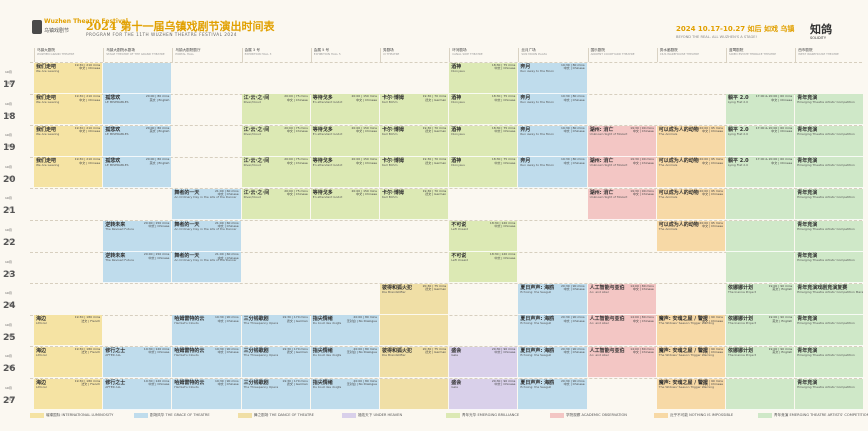 Image resolution: width=868 pixels, height=431 pixels. Describe the element at coordinates (91, 384) in the screenshot. I see `show-language: 法文 | French` at that location.